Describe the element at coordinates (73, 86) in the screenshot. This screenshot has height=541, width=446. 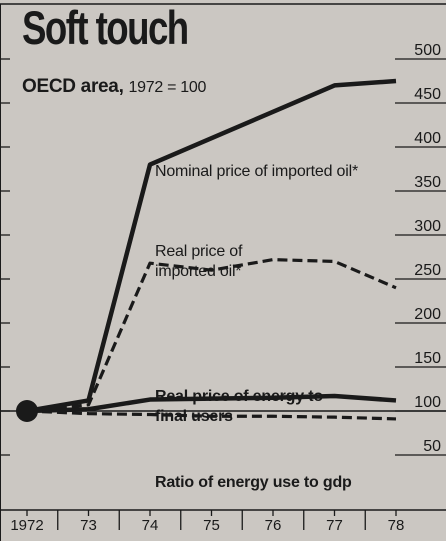
I see `subtitle-main: OECD area,` at that location.